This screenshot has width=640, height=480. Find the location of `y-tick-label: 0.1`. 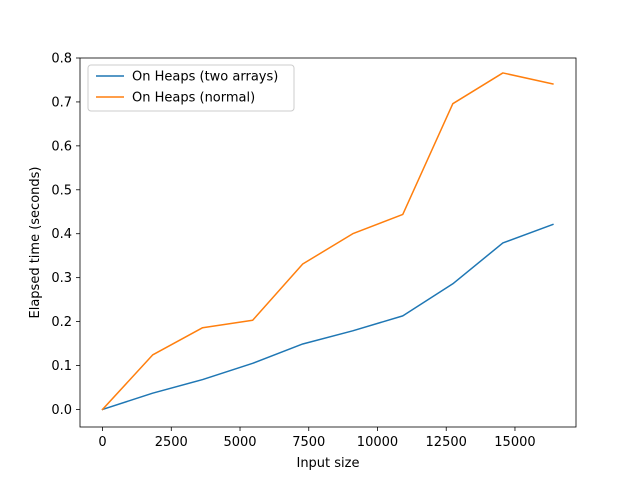

y-tick-label: 0.1 is located at coordinates (61, 366).